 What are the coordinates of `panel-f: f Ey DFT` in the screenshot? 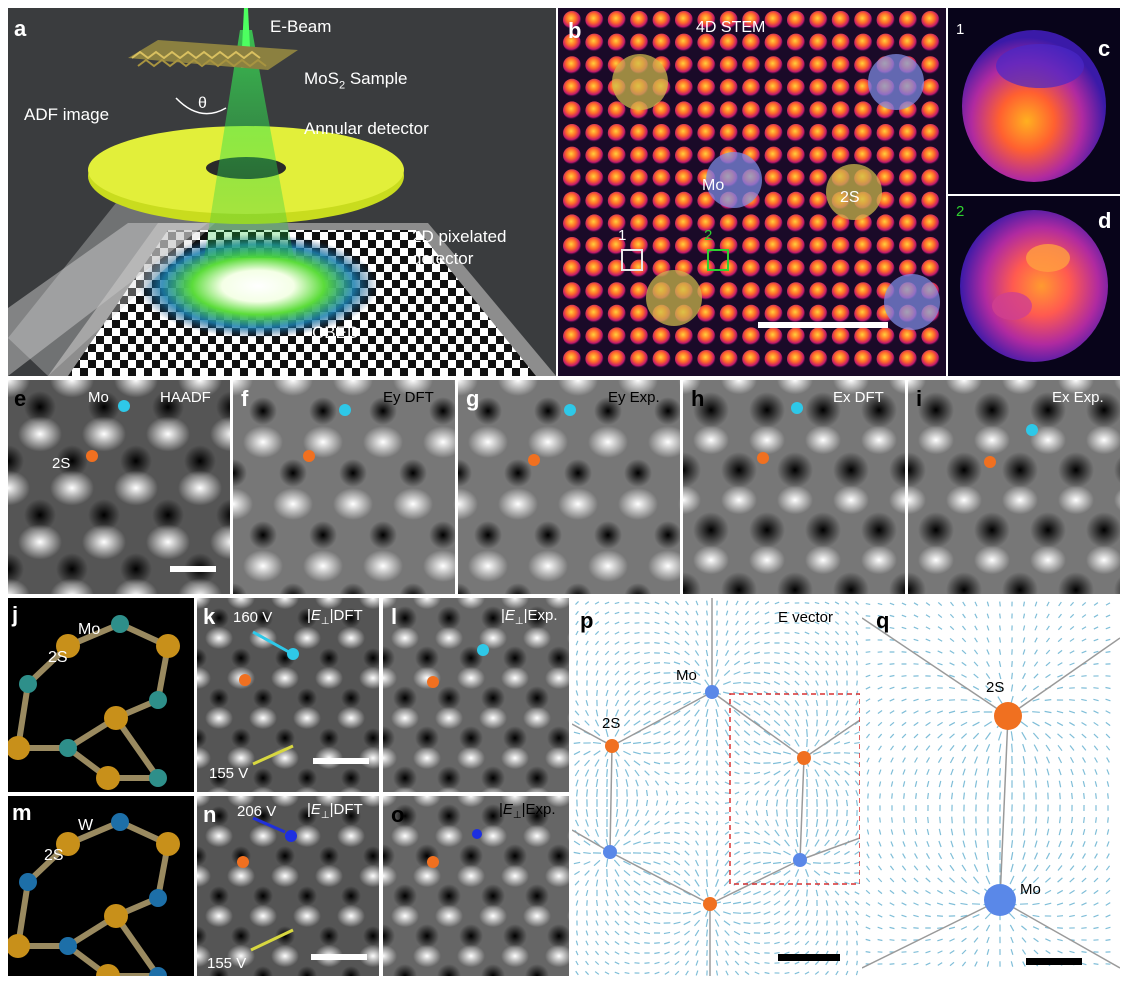 It's located at (344, 487).